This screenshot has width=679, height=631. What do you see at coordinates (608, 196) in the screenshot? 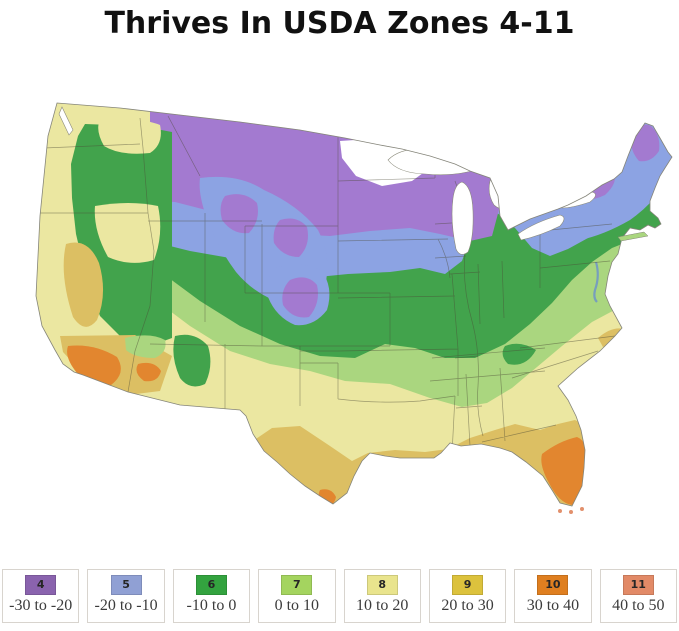
I see `zone5-new-england` at bounding box center [608, 196].